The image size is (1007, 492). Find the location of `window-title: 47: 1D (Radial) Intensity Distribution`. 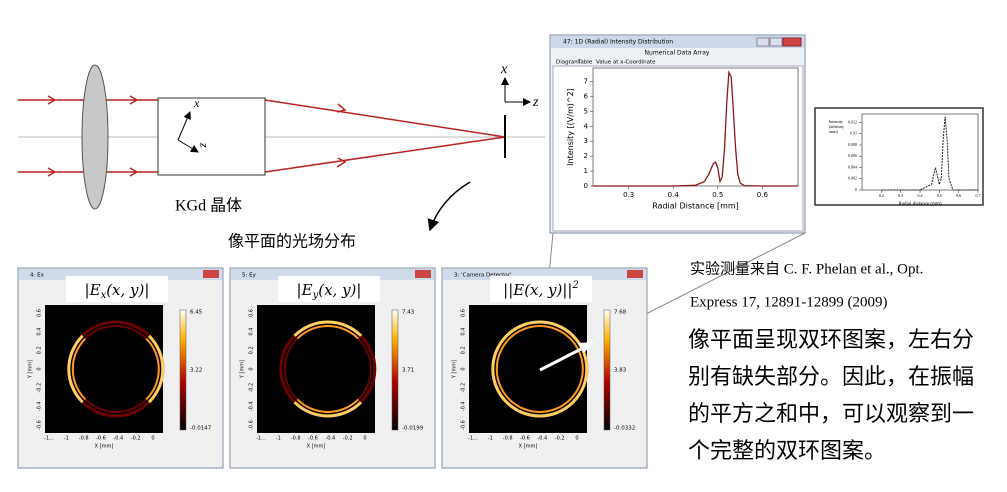

window-title: 47: 1D (Radial) Intensity Distribution is located at coordinates (618, 42).